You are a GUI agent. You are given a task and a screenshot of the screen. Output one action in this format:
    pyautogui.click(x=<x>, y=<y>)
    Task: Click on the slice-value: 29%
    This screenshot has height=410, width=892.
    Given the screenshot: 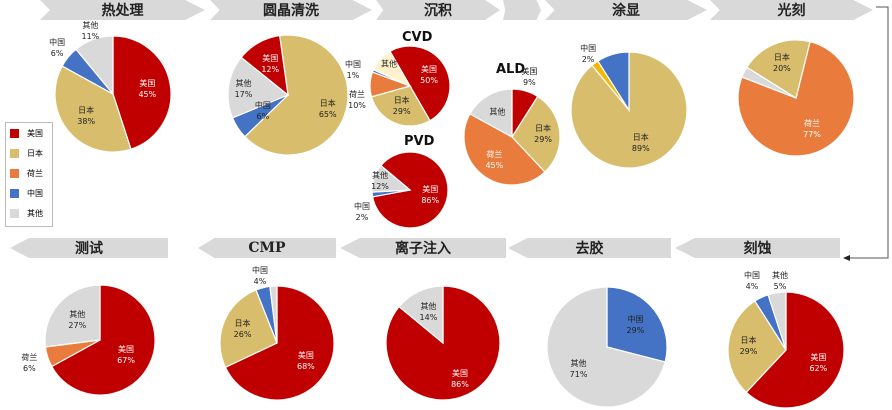 What is the action you would take?
    pyautogui.click(x=748, y=352)
    